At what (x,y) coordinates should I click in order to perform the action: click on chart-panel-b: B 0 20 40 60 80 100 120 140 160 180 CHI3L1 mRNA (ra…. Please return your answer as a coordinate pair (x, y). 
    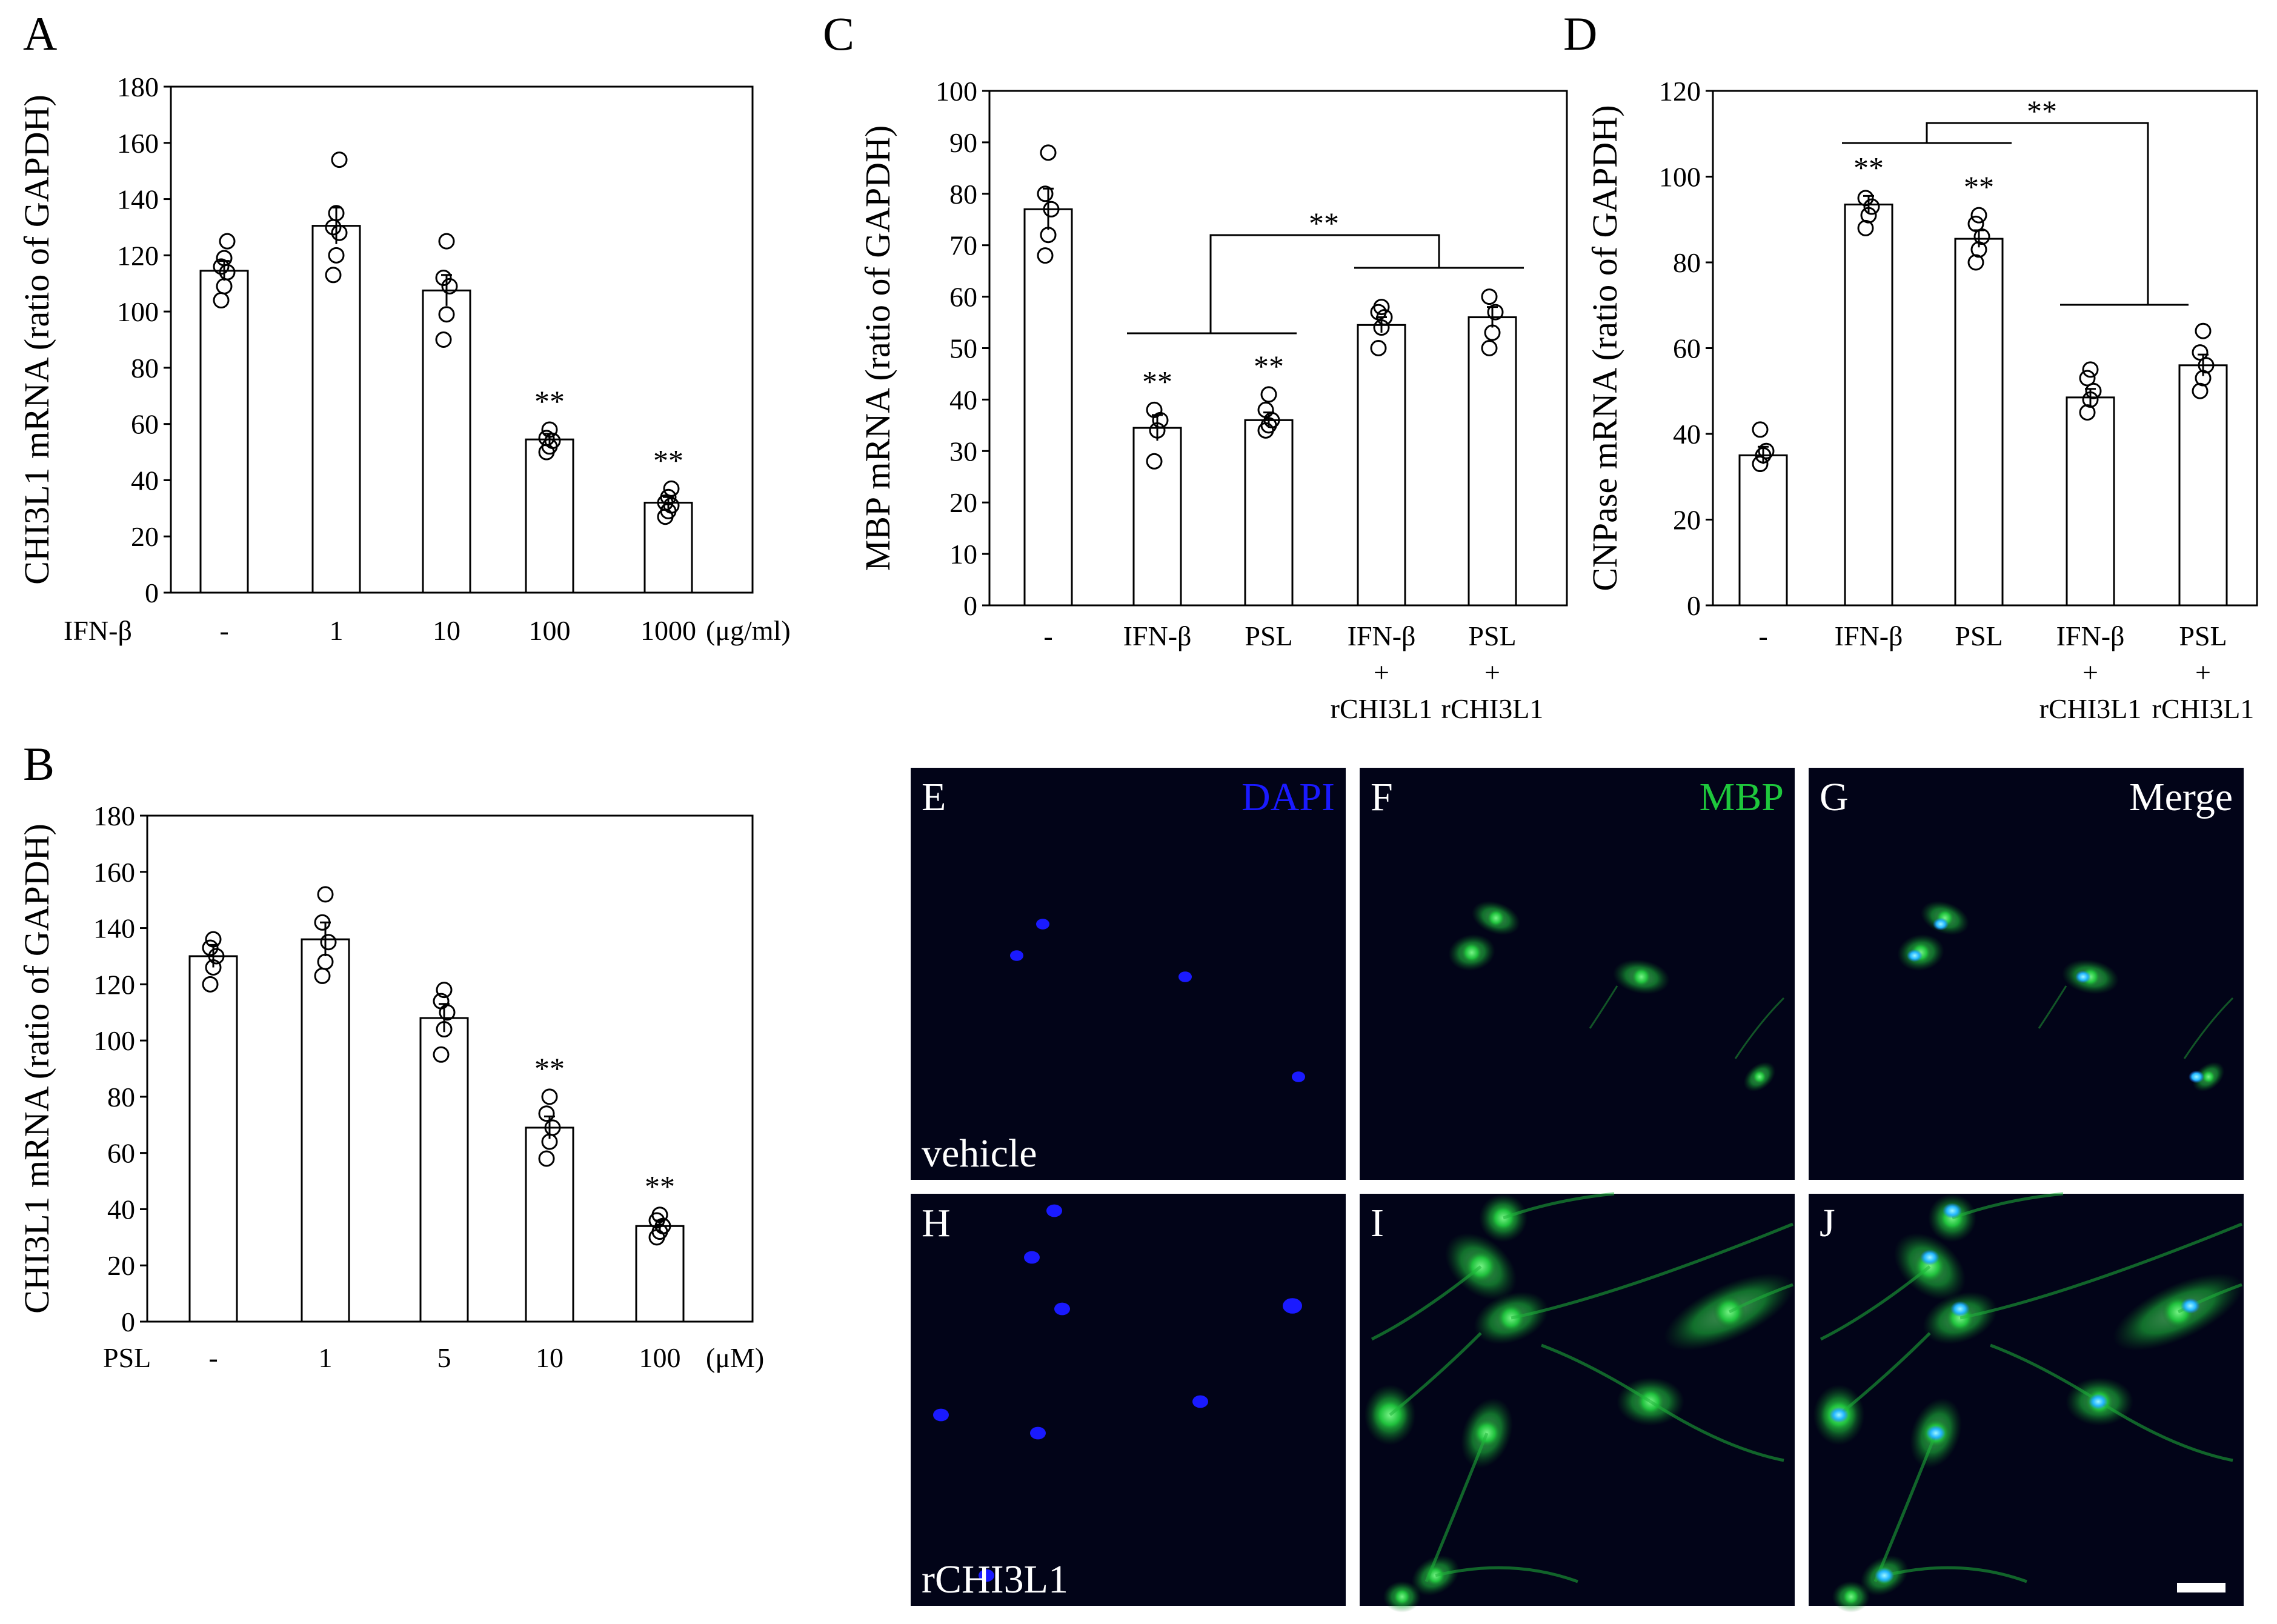
    Looking at the image, I should click on (390, 1055).